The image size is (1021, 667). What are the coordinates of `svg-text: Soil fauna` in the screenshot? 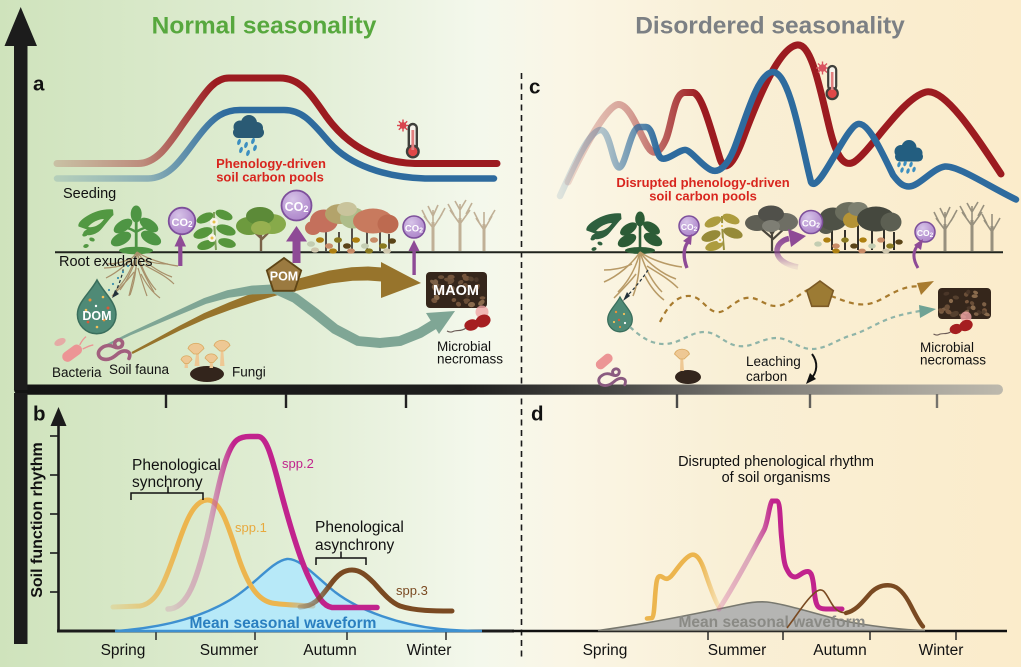 It's located at (139, 369).